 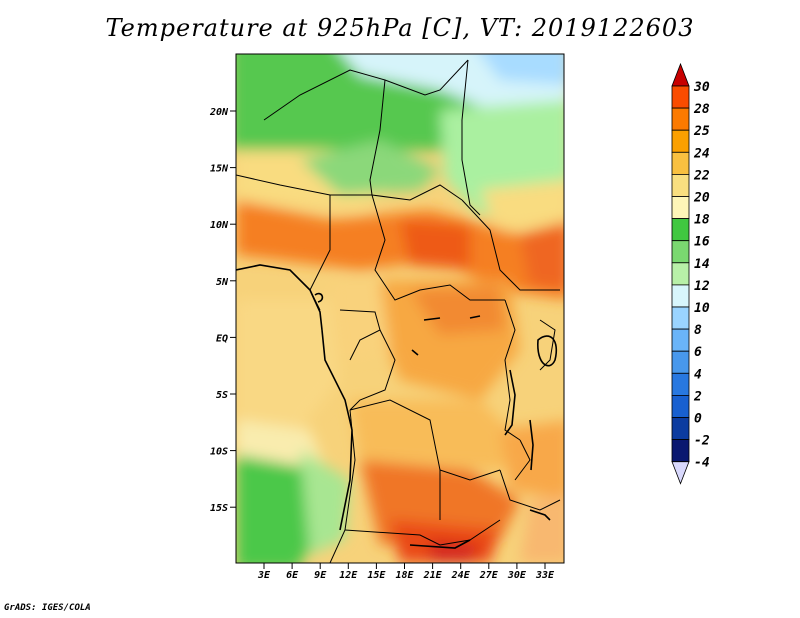 I want to click on colorbar-label: 20, so click(x=701, y=198).